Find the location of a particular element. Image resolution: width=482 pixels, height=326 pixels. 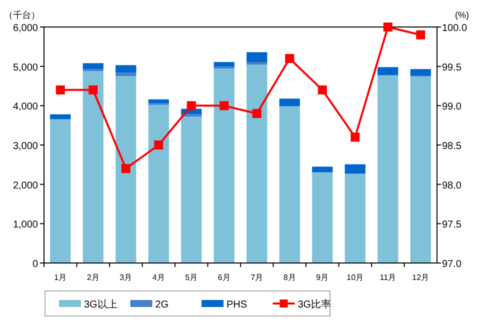

x-tick-label: 11月 is located at coordinates (388, 277).